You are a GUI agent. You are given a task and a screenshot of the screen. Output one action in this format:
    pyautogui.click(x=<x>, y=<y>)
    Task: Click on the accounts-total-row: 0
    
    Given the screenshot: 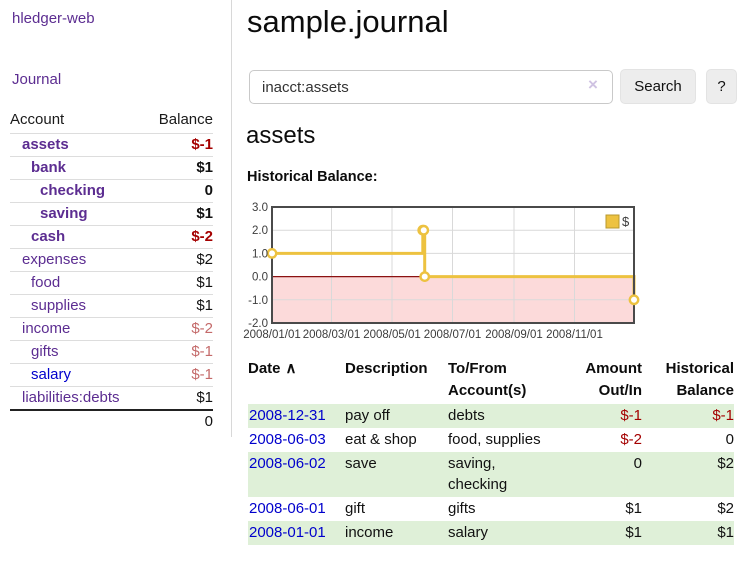 What is the action you would take?
    pyautogui.click(x=111, y=421)
    